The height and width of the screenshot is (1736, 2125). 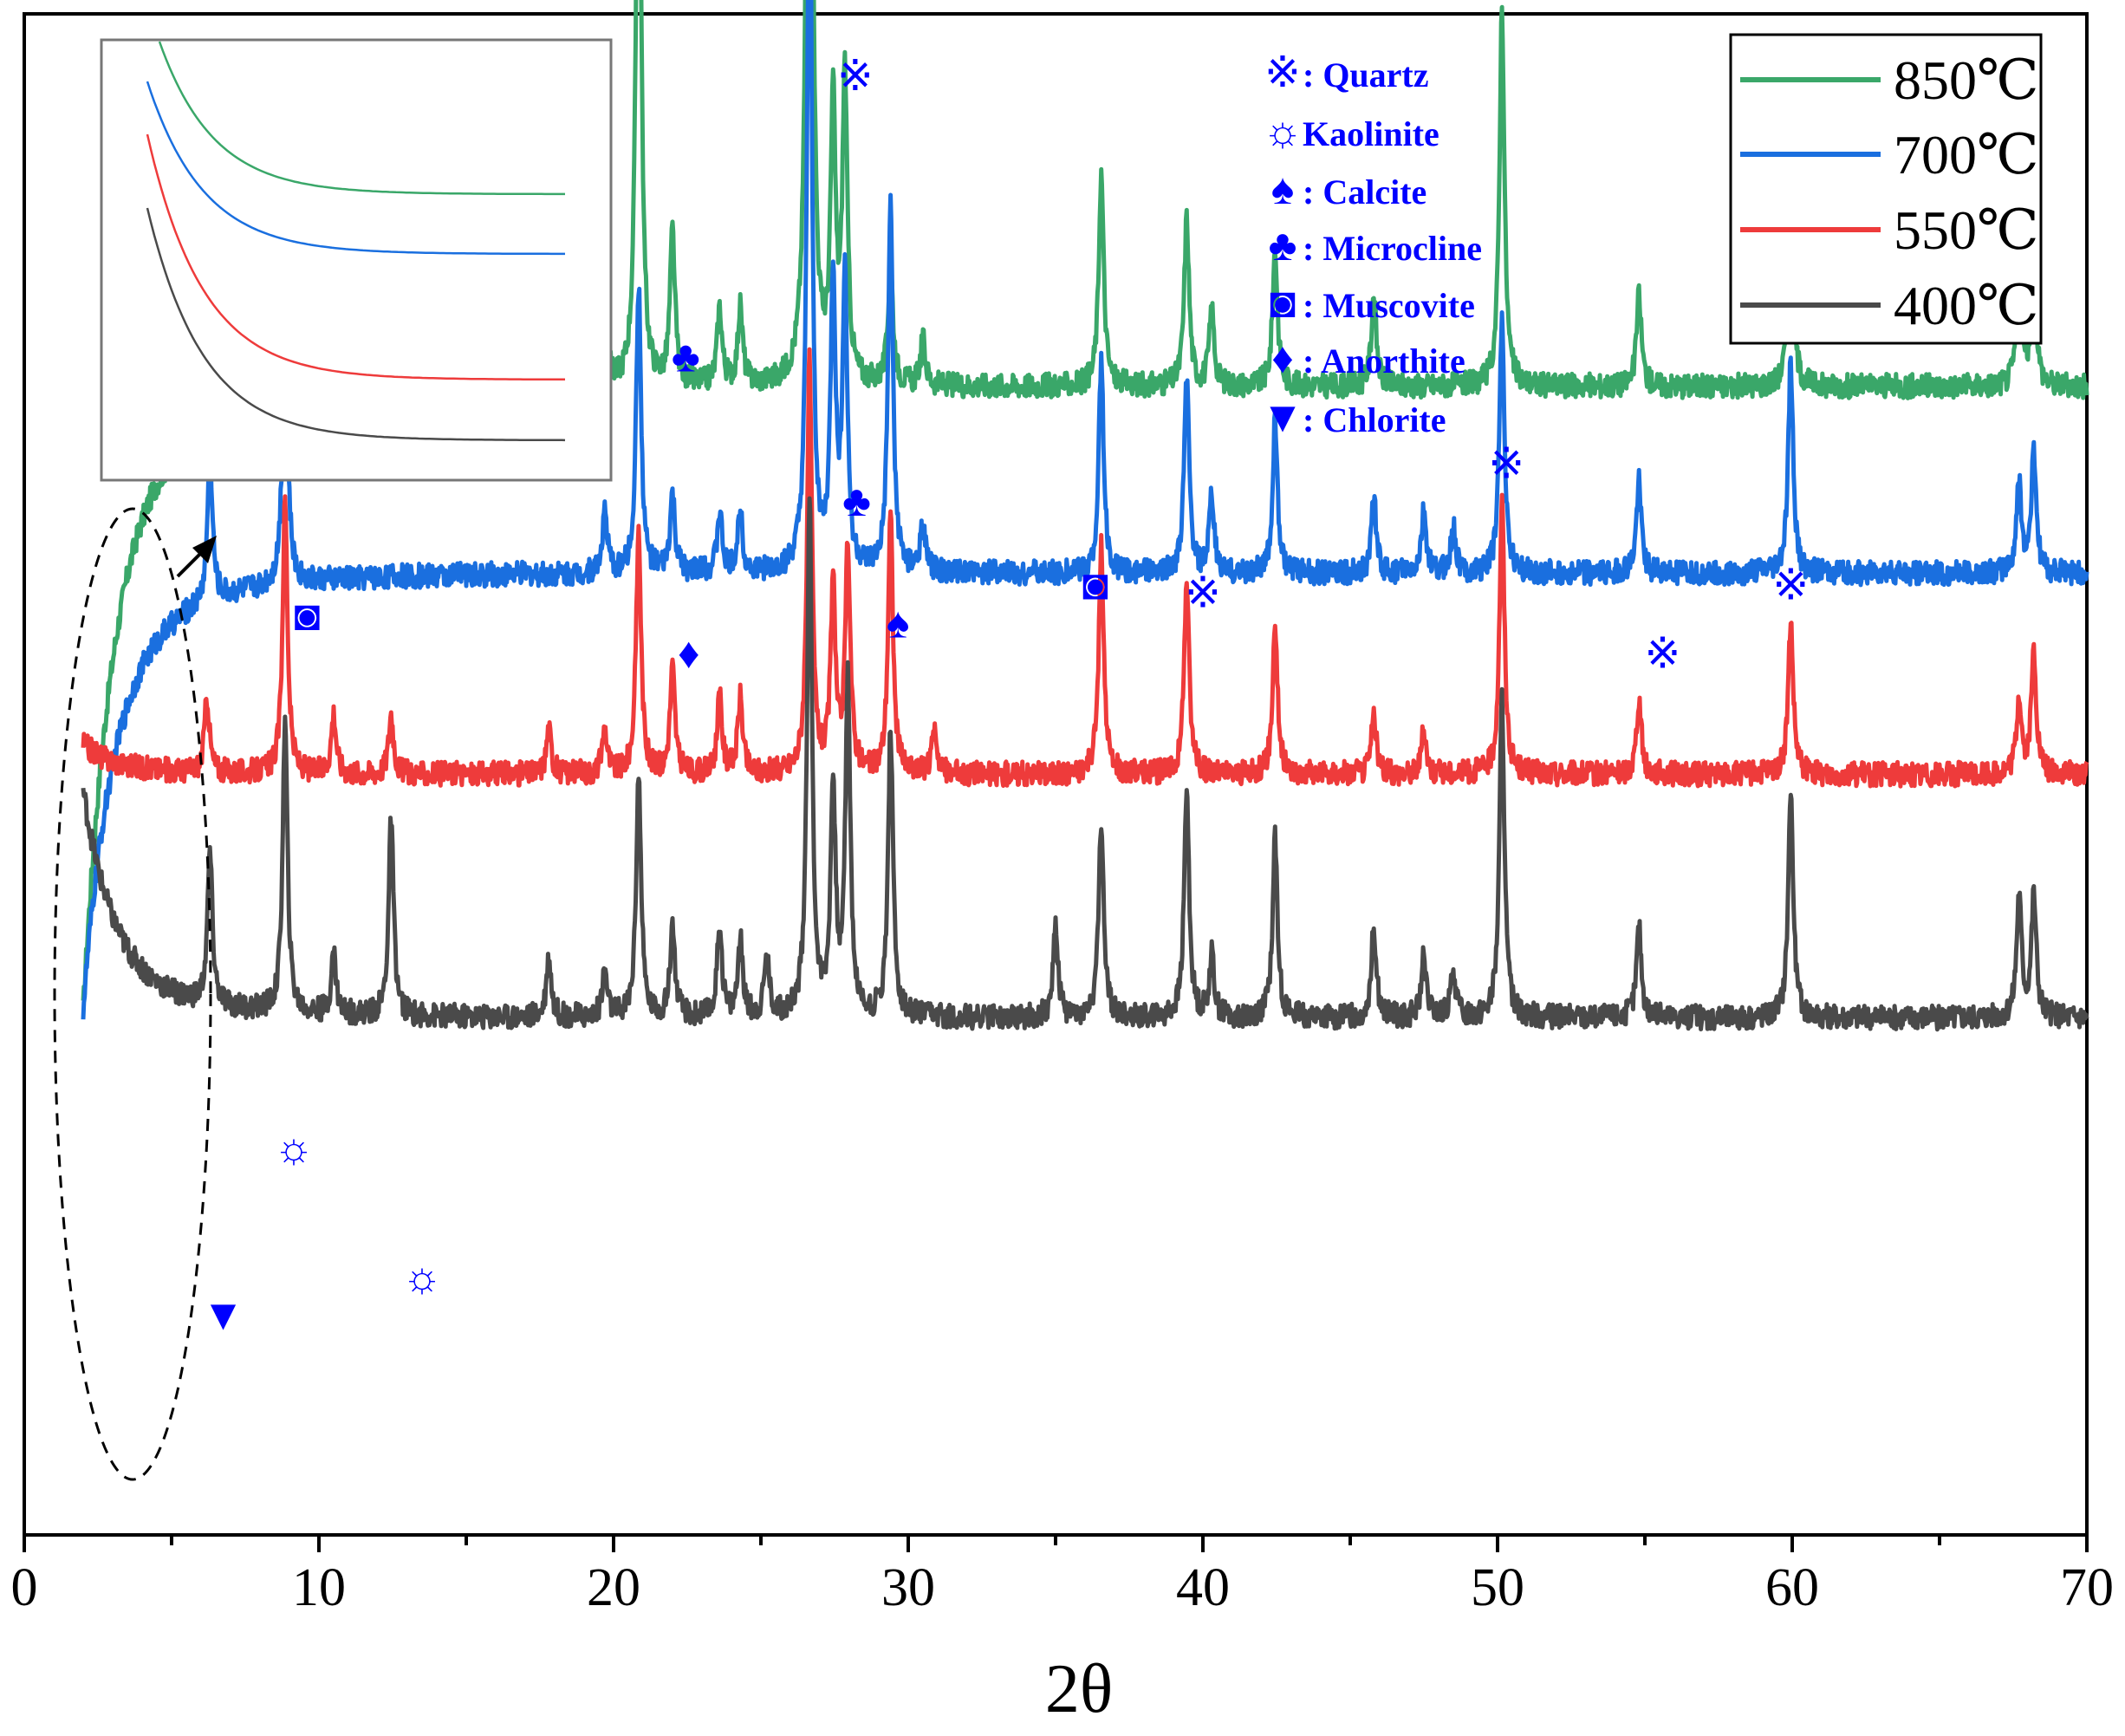 What do you see at coordinates (908, 1588) in the screenshot?
I see `x-tick-label: 30` at bounding box center [908, 1588].